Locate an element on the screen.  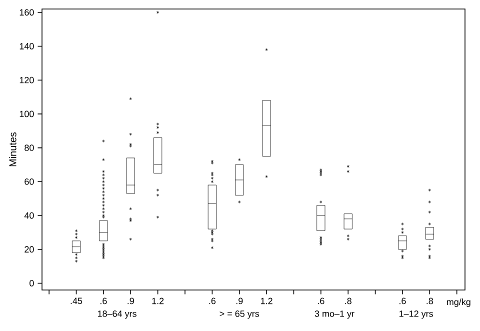
y-tick-label: 40 is located at coordinates (29, 215).